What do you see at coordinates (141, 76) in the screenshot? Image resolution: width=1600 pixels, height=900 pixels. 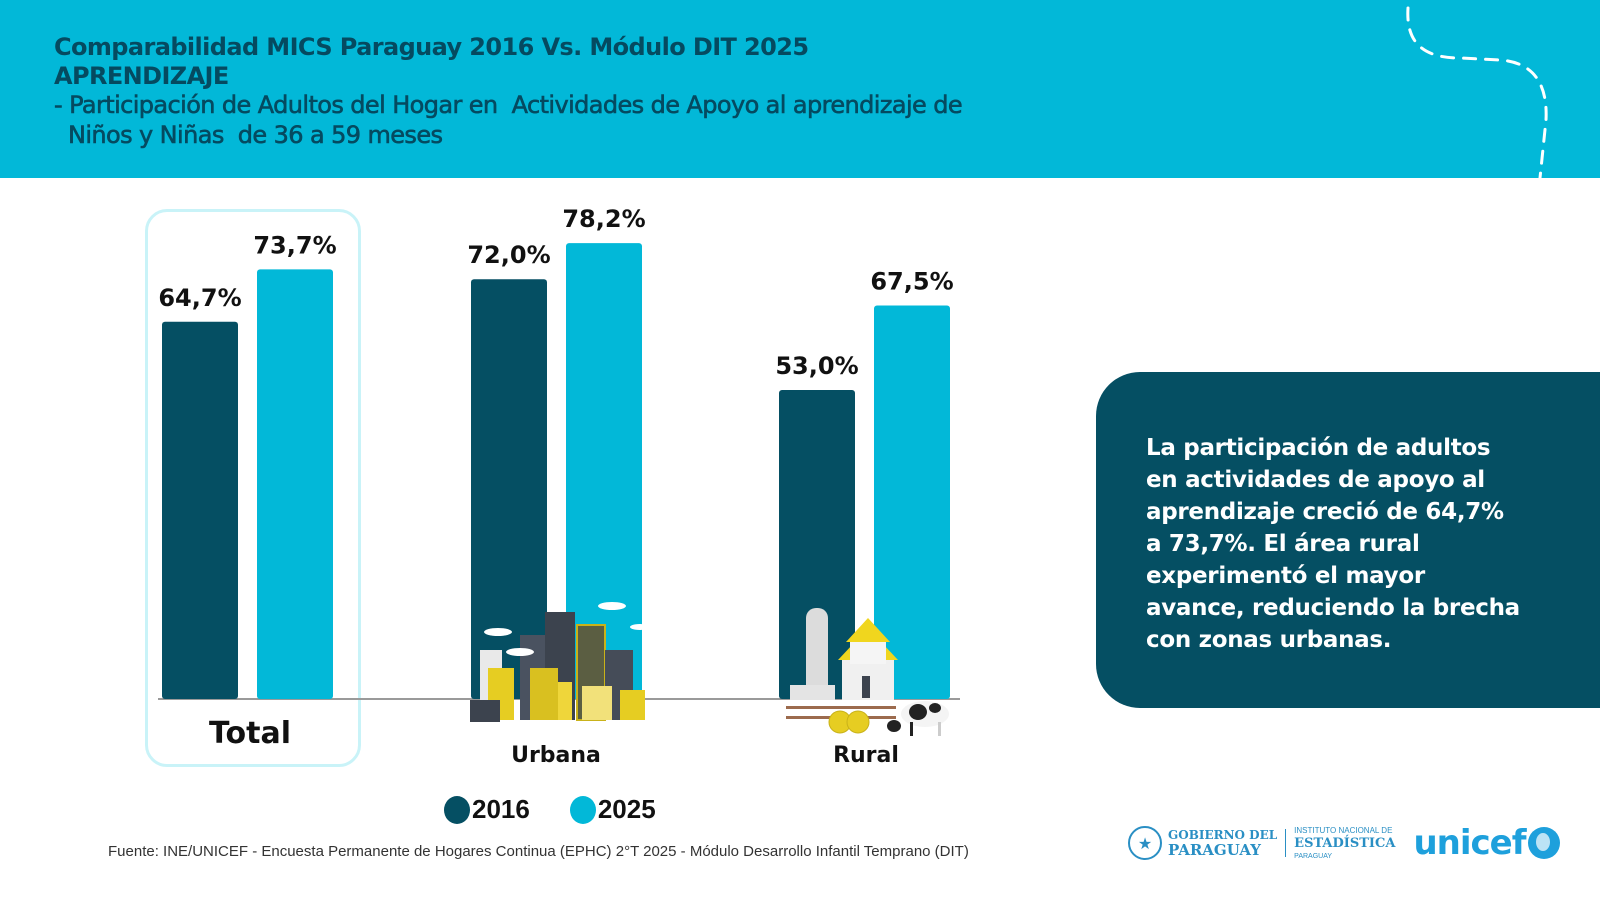 I see `section-title: APRENDIZAJE` at bounding box center [141, 76].